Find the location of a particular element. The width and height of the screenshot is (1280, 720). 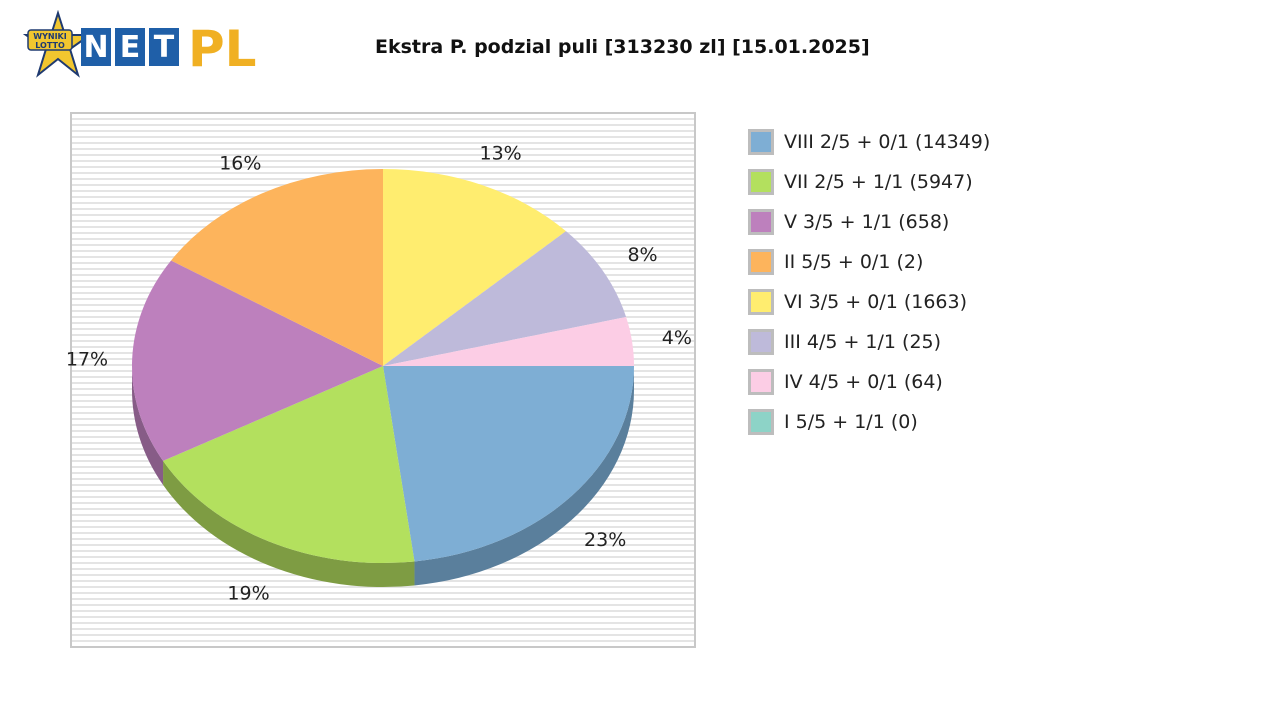

pie-percent-label-6: 4% is located at coordinates (677, 338).